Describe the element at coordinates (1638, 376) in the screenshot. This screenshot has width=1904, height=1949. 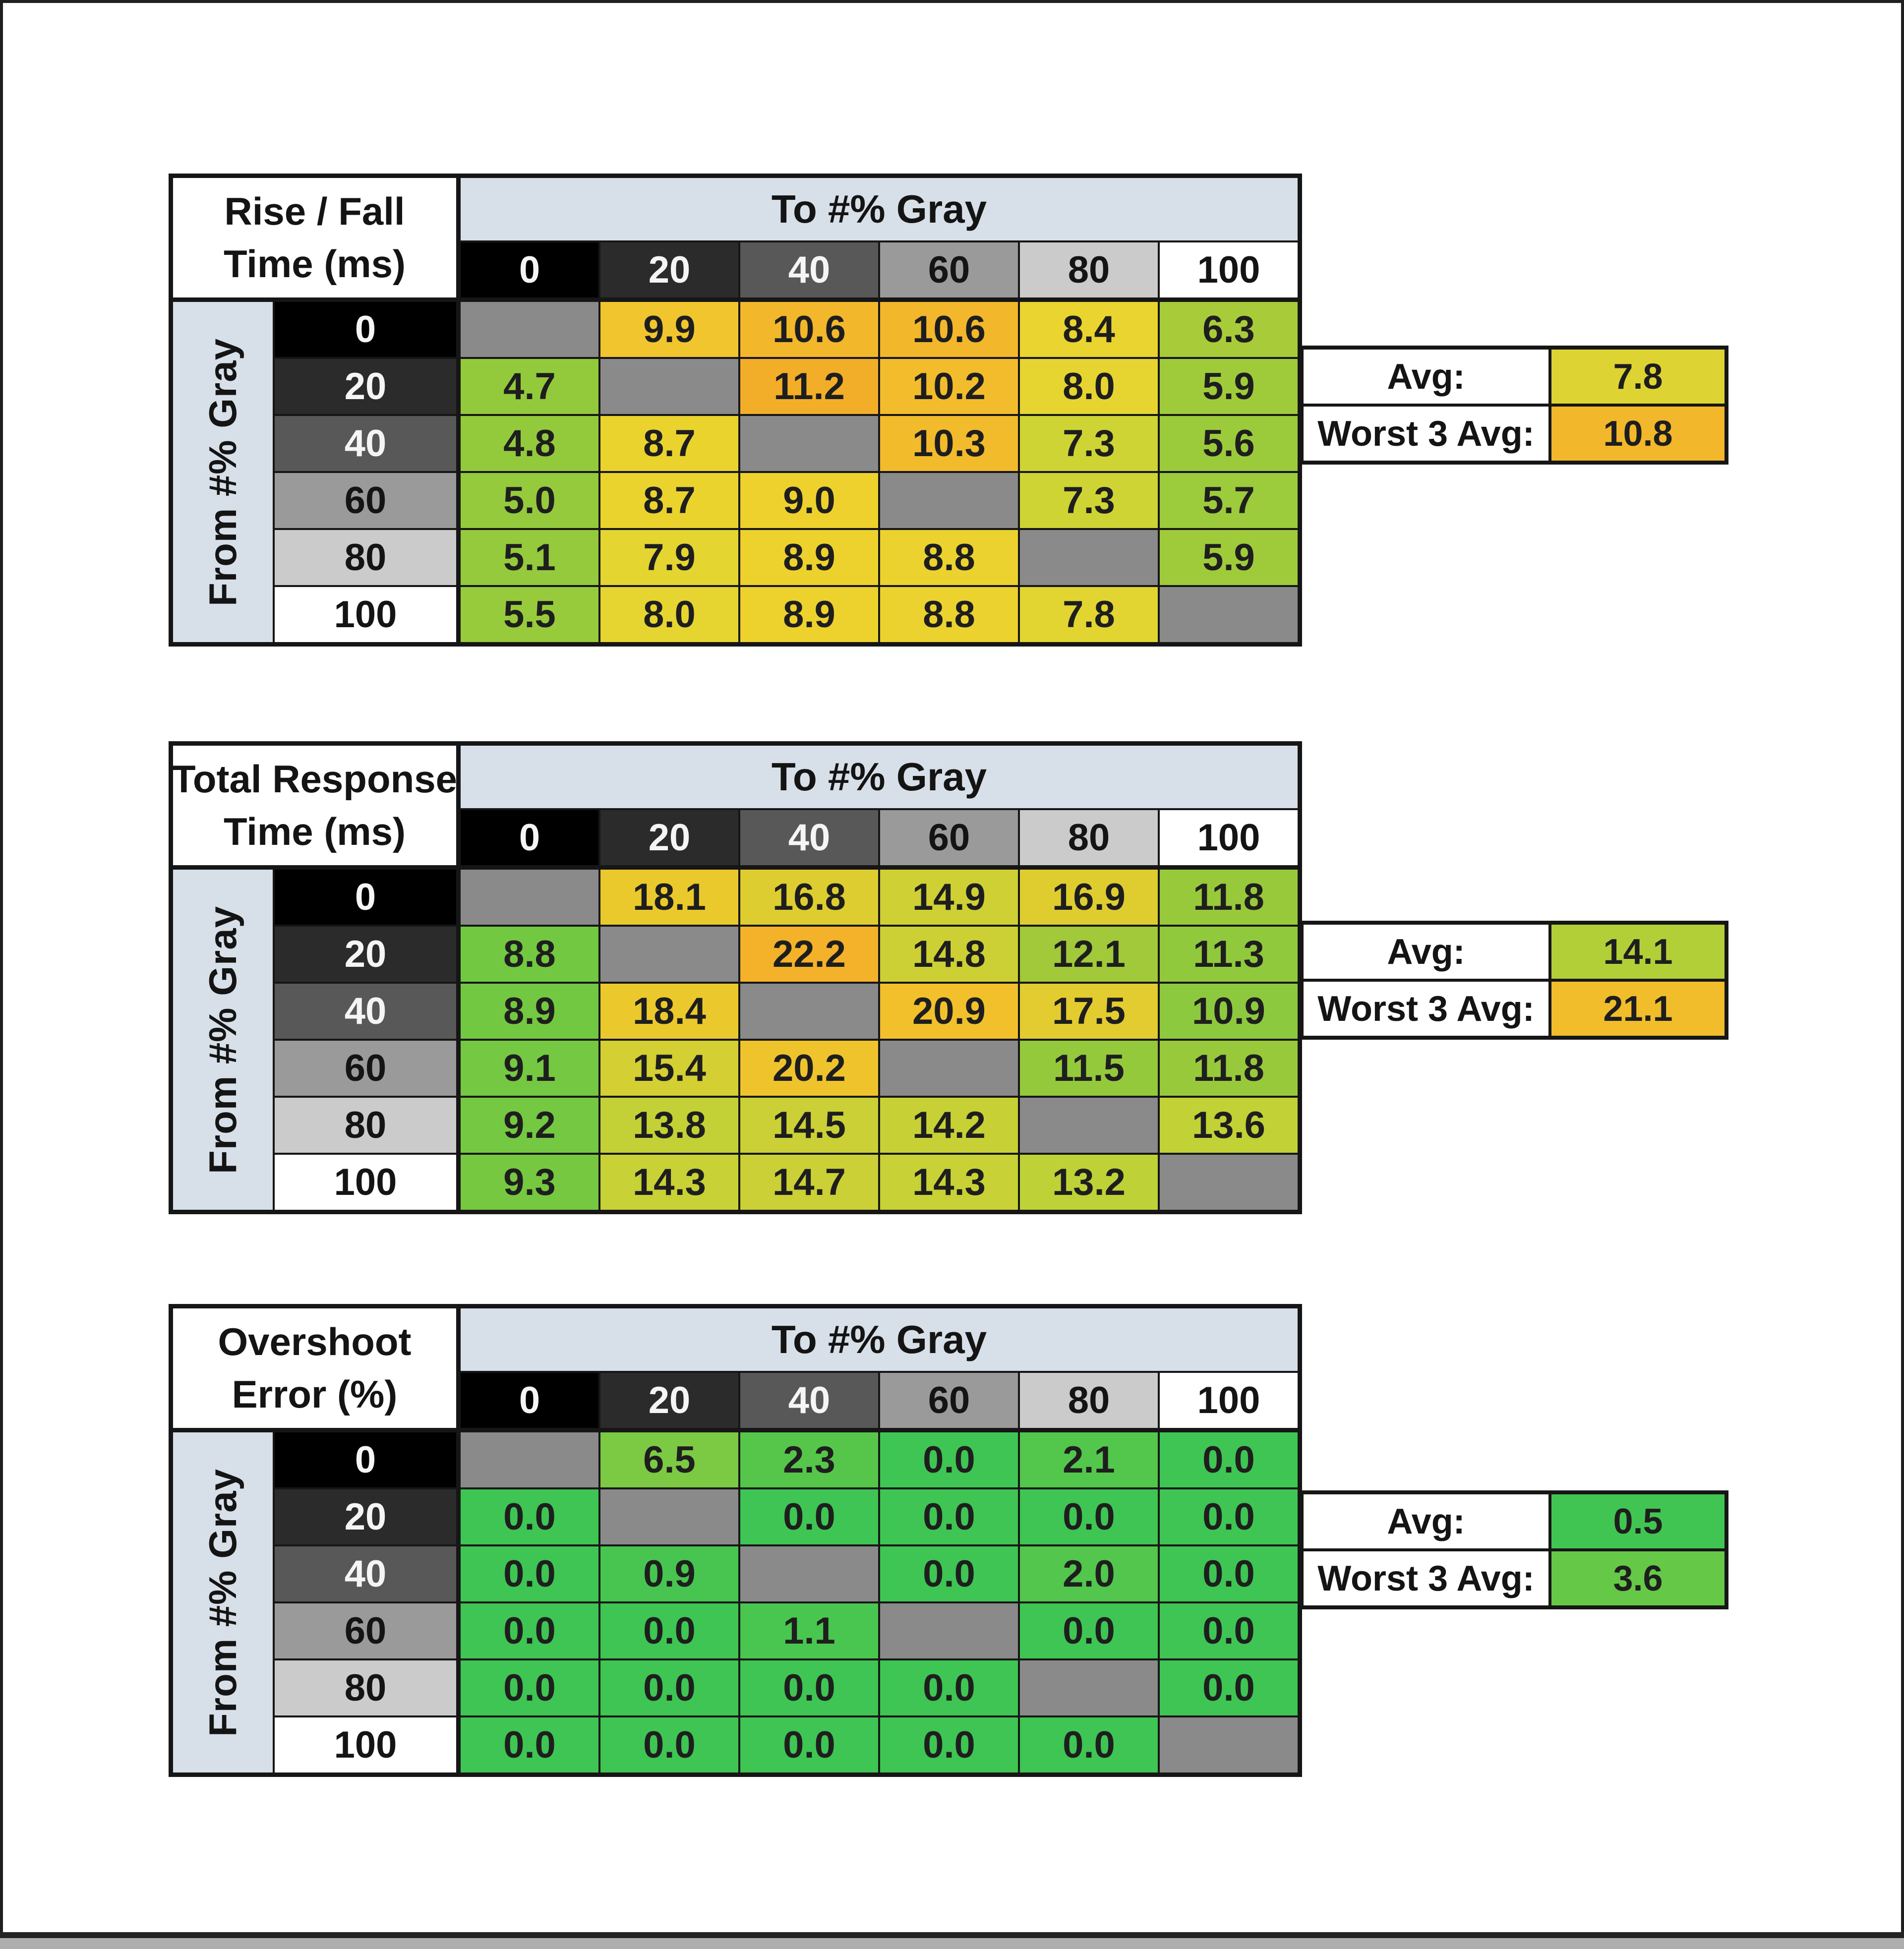
I see `avg-value: 7.8` at that location.